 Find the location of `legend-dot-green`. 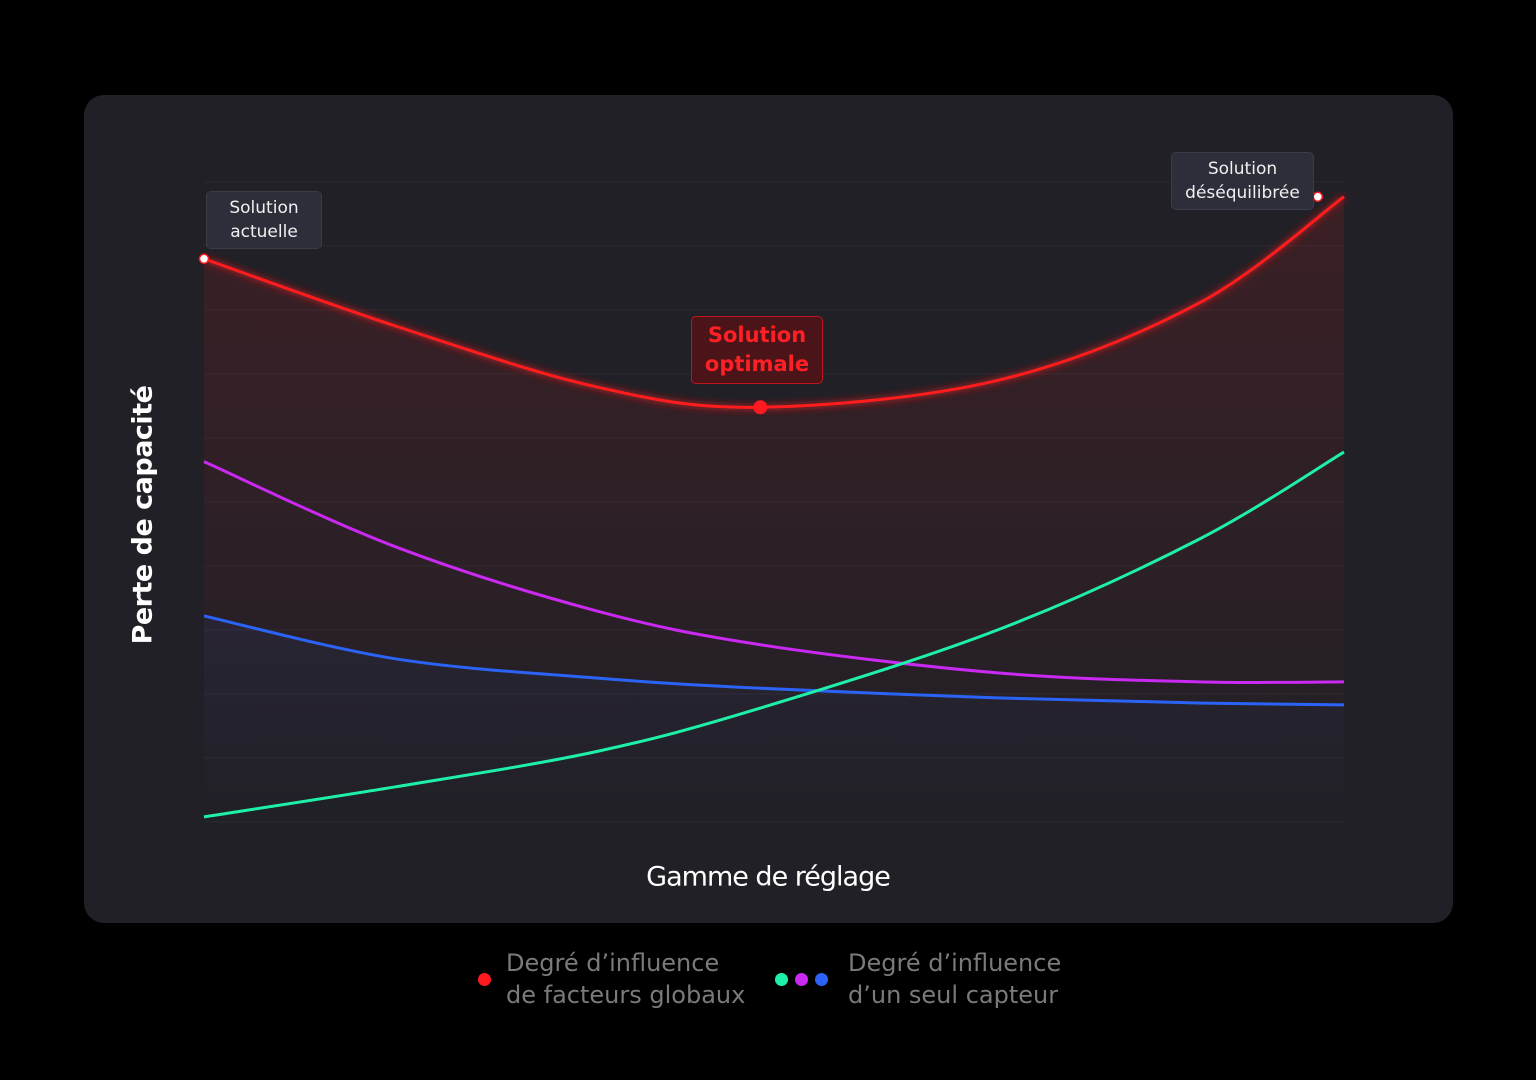

legend-dot-green is located at coordinates (781, 979).